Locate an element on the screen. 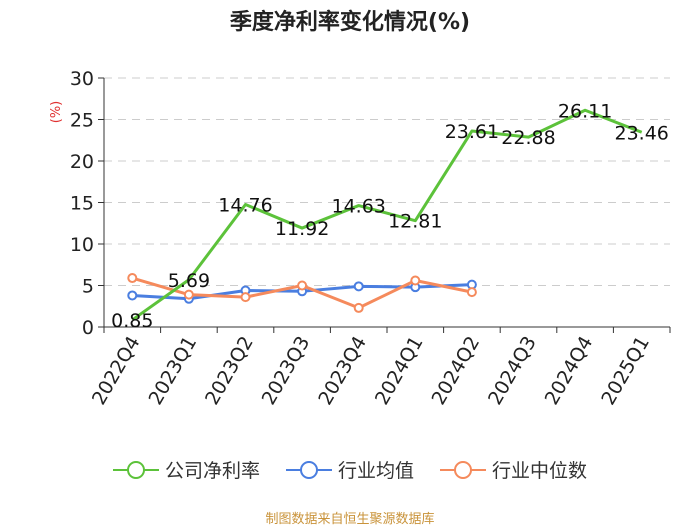  legend-swatch-industry-median is located at coordinates (463, 469).